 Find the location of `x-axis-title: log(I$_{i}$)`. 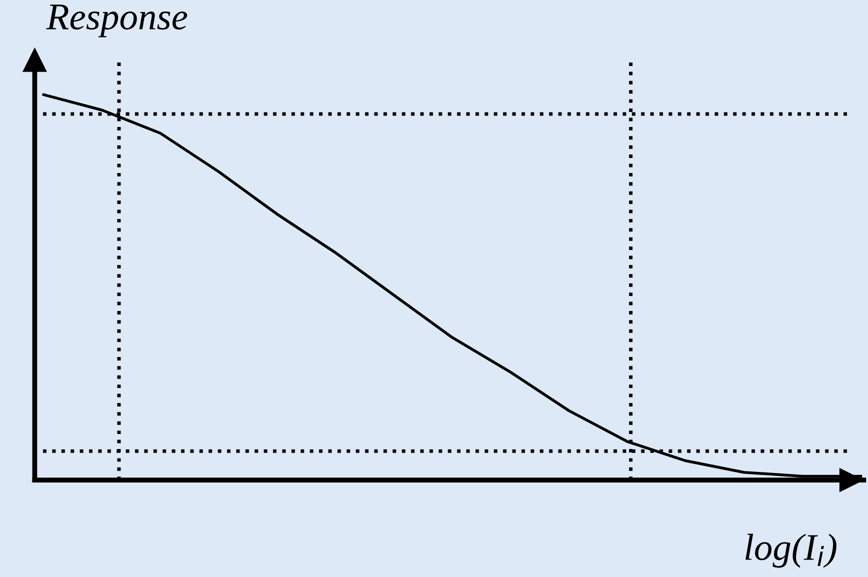

x-axis-title: log(I$_{i}$) is located at coordinates (790, 551).